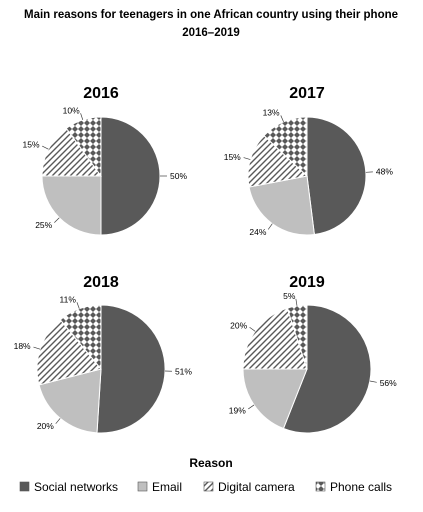 This screenshot has height=512, width=423. What do you see at coordinates (320, 486) in the screenshot?
I see `legend-swatch-phone-calls` at bounding box center [320, 486].